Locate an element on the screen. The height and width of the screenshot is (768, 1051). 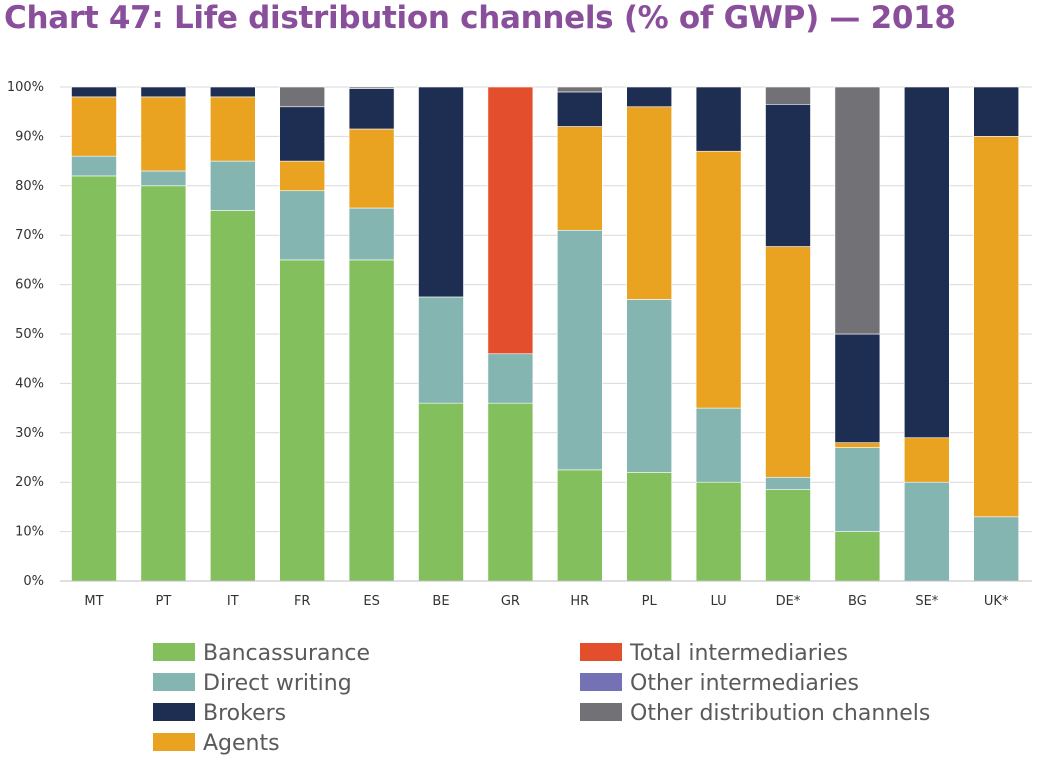
legend-label: Other distribution channels is located at coordinates (780, 713).